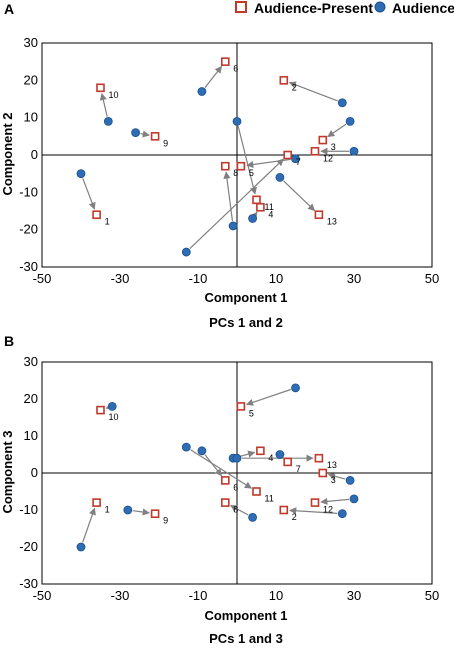 Image resolution: width=454 pixels, height=648 pixels. What do you see at coordinates (241, 7) in the screenshot?
I see `legend-present-marker` at bounding box center [241, 7].